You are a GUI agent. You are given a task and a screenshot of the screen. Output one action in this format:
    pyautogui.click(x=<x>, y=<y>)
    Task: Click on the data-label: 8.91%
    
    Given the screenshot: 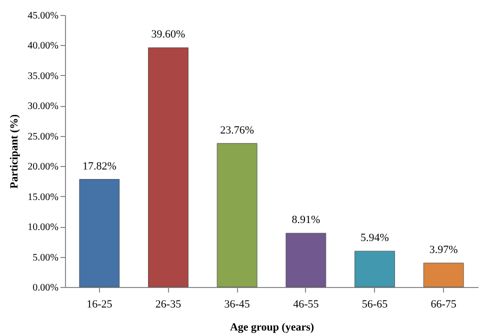 What is the action you would take?
    pyautogui.click(x=306, y=220)
    